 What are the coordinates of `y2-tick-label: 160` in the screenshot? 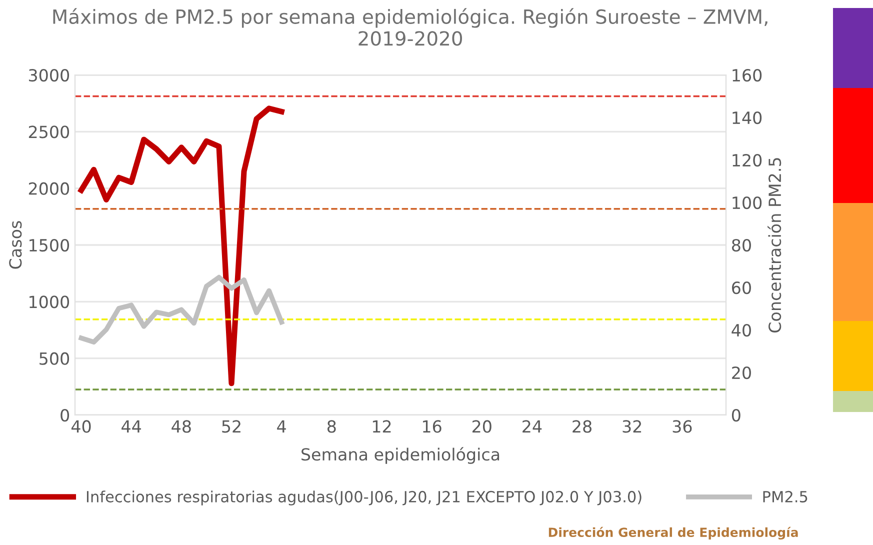 It's located at (747, 75).